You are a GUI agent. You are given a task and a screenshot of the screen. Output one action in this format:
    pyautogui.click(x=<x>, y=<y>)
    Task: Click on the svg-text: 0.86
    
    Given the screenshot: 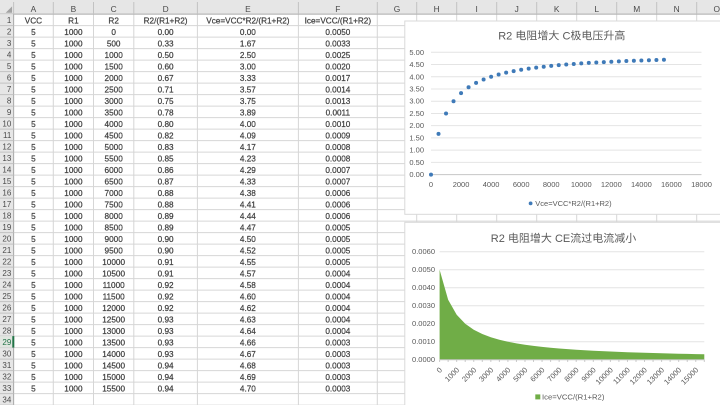 What is the action you would take?
    pyautogui.click(x=166, y=170)
    